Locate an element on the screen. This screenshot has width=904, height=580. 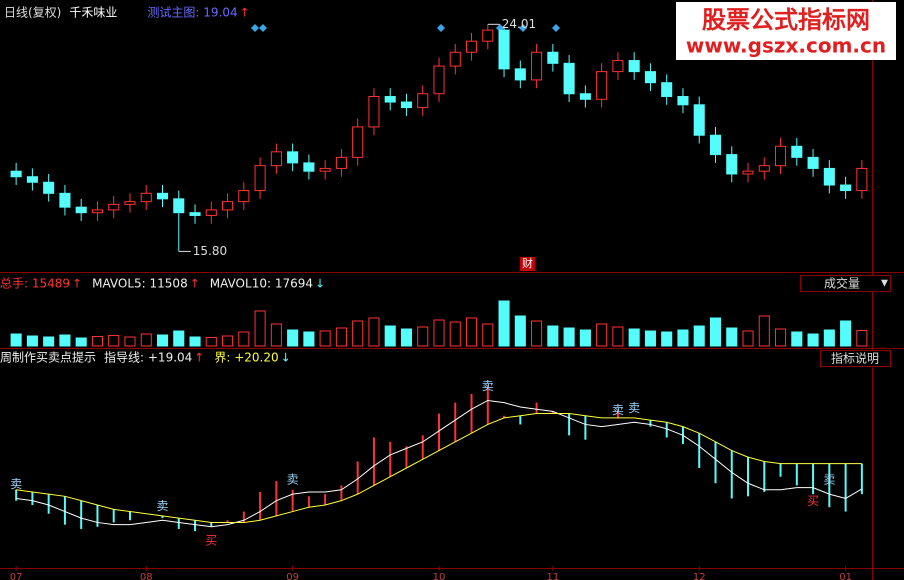
x-tick-label: 11 is located at coordinates (552, 576).